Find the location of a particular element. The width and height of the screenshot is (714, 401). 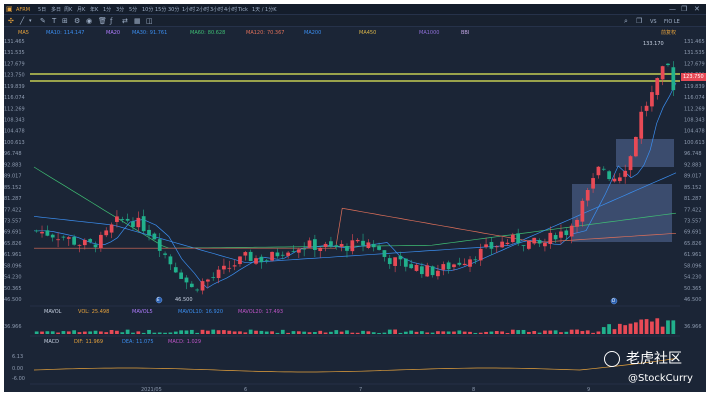

price-axis-label: 100.613 is located at coordinates (694, 143).